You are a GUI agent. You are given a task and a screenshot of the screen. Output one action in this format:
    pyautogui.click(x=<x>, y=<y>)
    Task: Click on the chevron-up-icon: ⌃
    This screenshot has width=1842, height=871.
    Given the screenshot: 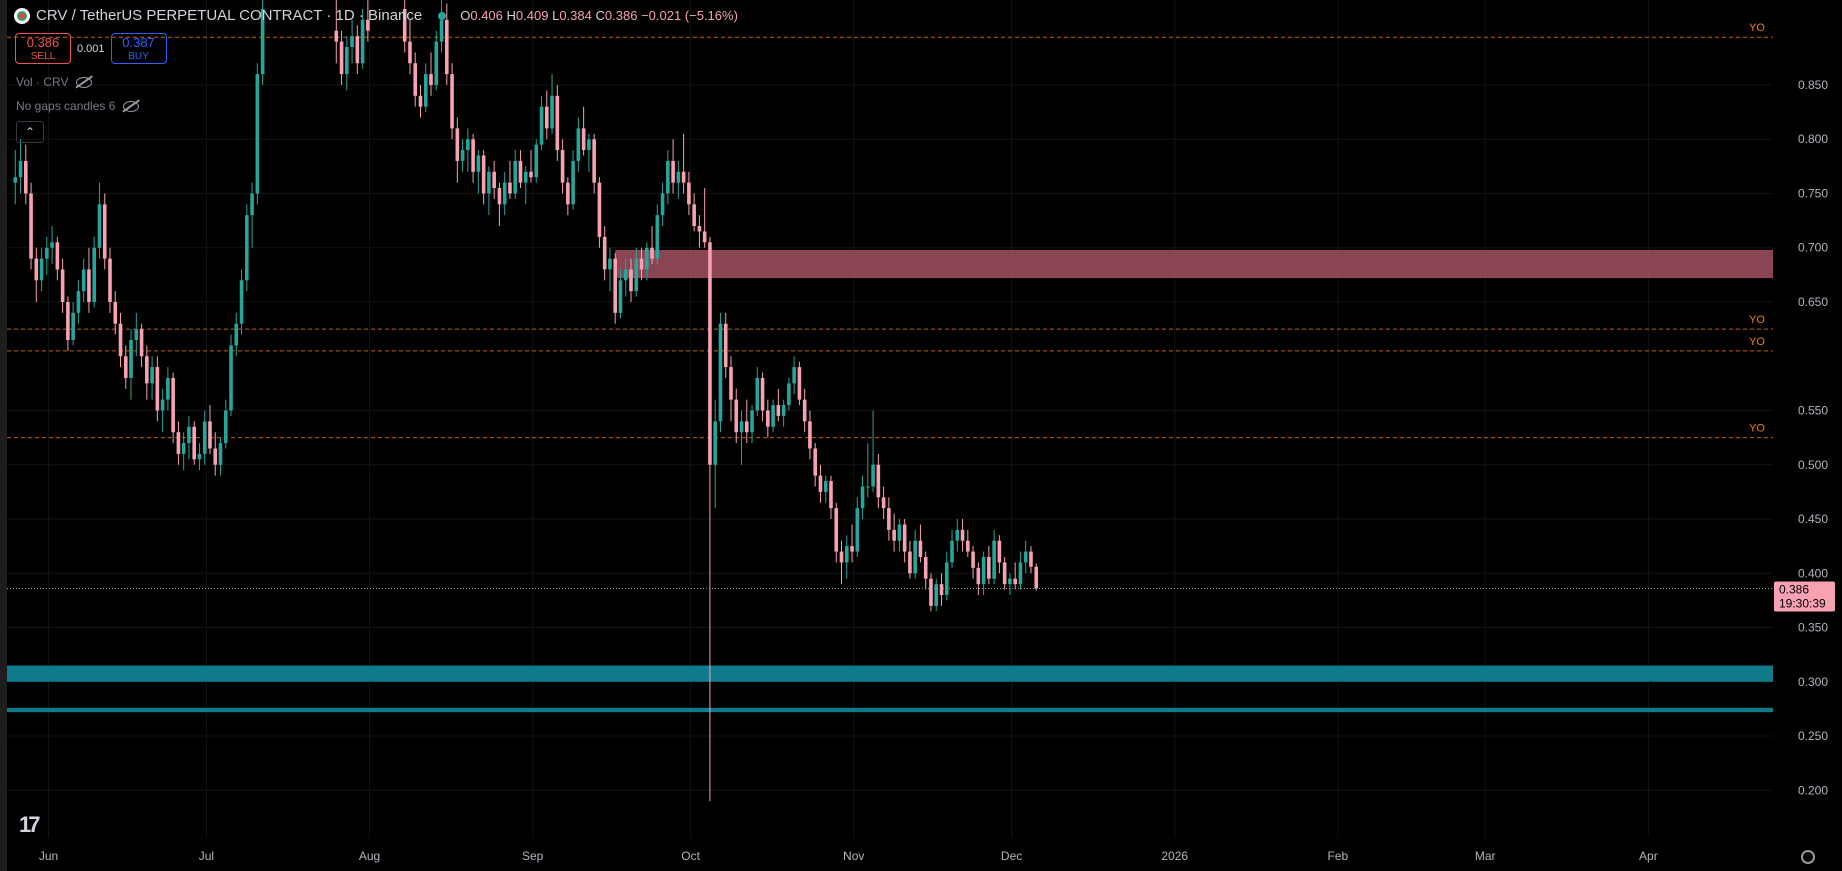 What is the action you would take?
    pyautogui.click(x=30, y=132)
    